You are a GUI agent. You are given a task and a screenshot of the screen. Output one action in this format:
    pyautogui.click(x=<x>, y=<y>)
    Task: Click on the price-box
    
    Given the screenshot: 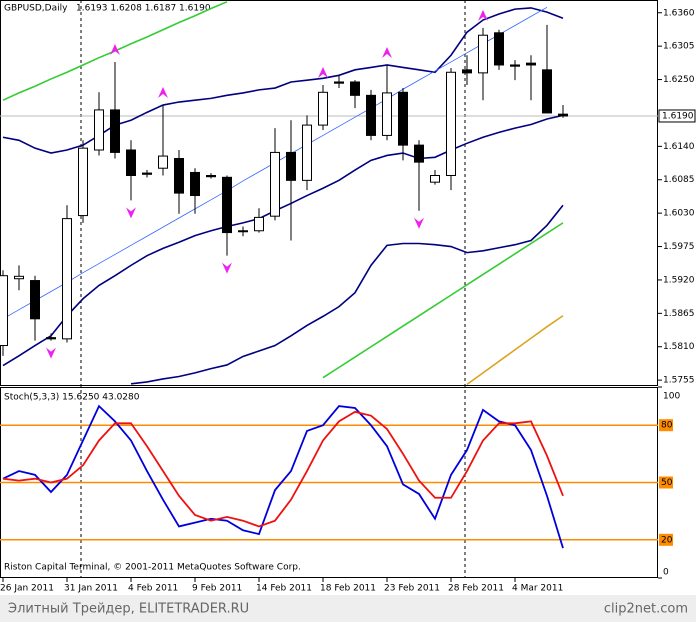 What is the action you would take?
    pyautogui.click(x=677, y=116)
    